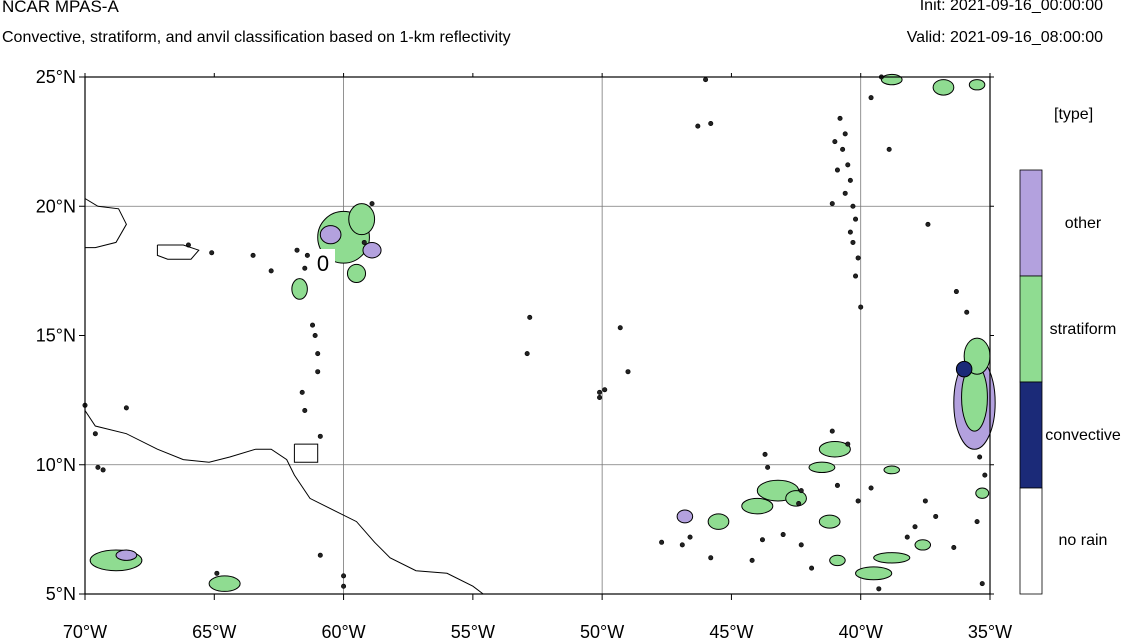  What do you see at coordinates (861, 631) in the screenshot?
I see `lon-tick-label: 40°W` at bounding box center [861, 631].